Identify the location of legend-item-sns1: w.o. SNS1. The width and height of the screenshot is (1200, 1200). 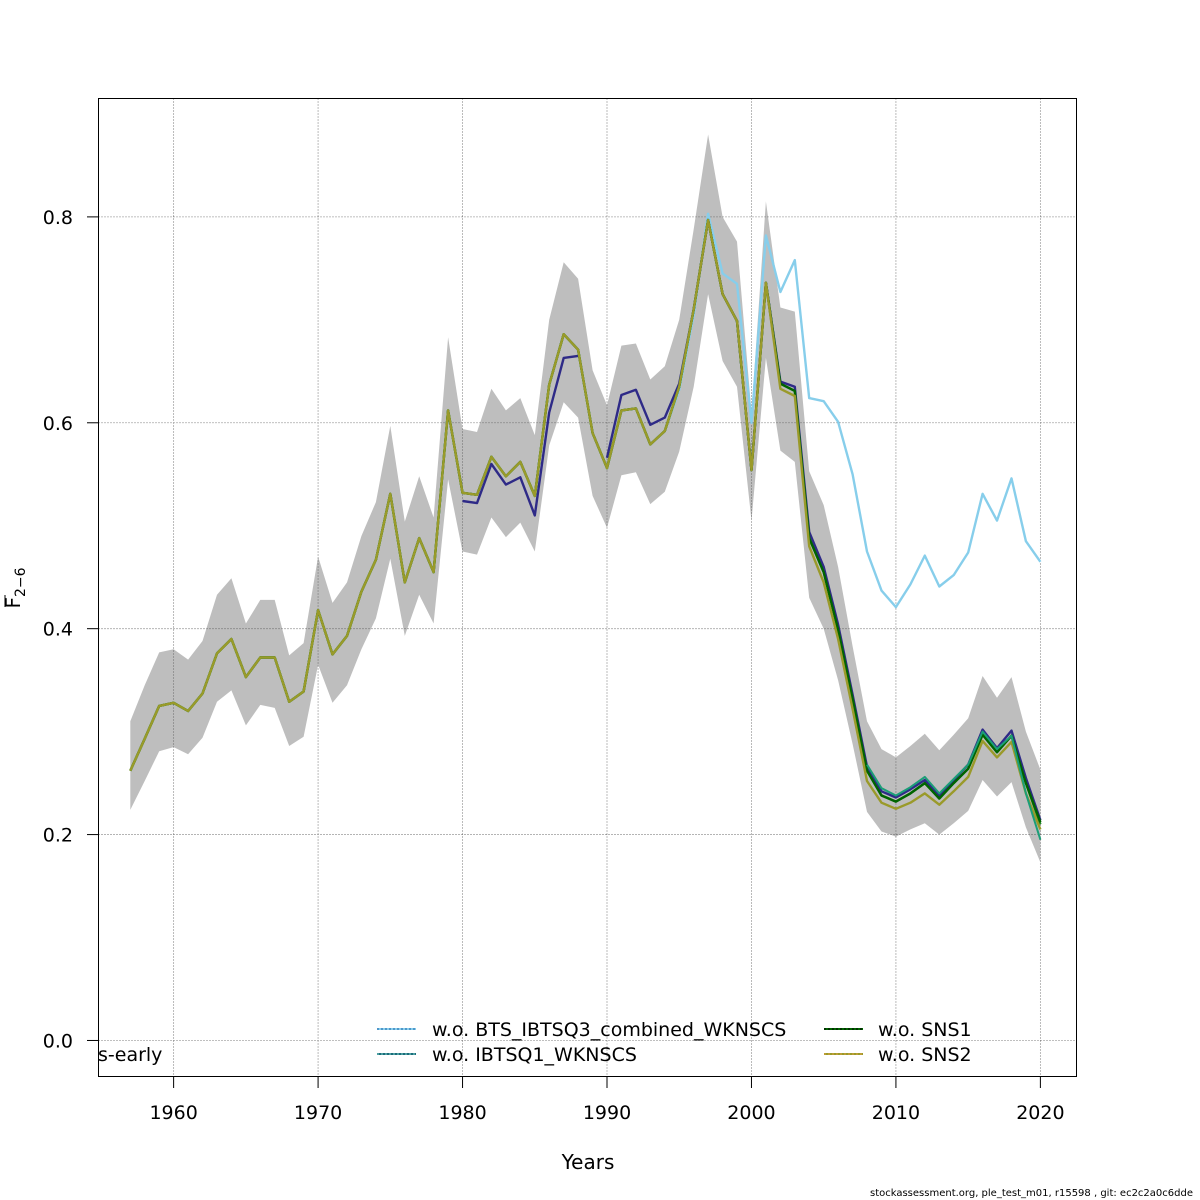
(898, 1030).